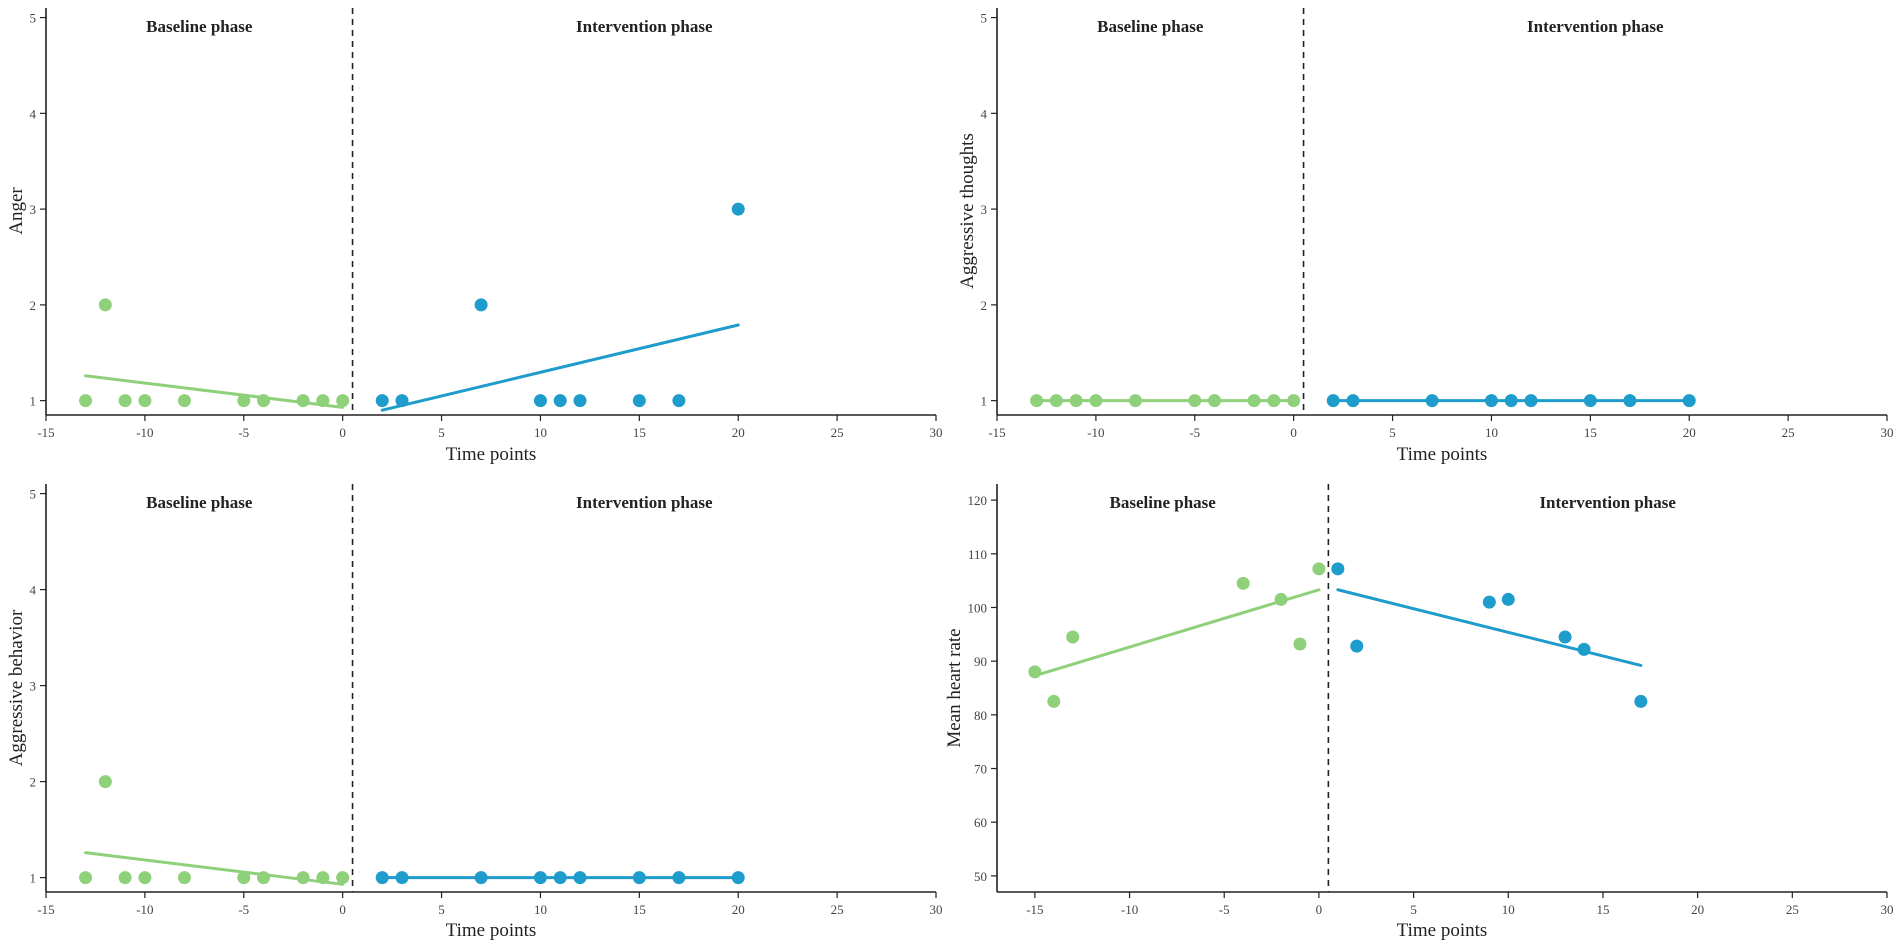 The image size is (1902, 950). I want to click on y-tick-label: 50, so click(980, 876).